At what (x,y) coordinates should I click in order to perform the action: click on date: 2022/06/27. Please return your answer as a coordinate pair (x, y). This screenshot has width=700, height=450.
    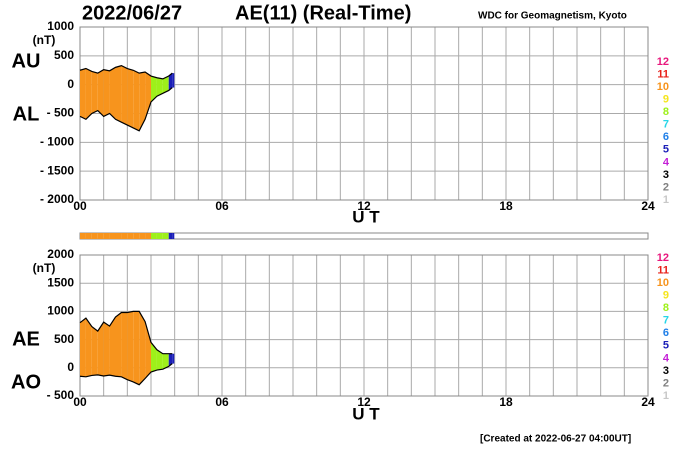
    Looking at the image, I should click on (132, 13).